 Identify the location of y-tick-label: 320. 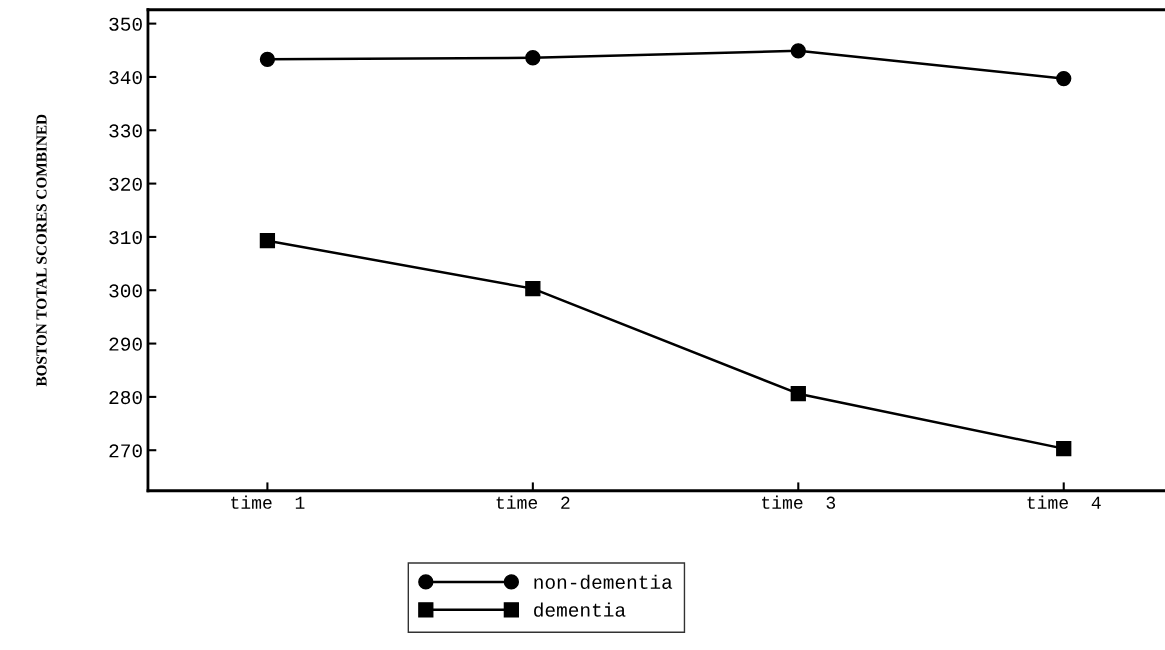
(125, 184).